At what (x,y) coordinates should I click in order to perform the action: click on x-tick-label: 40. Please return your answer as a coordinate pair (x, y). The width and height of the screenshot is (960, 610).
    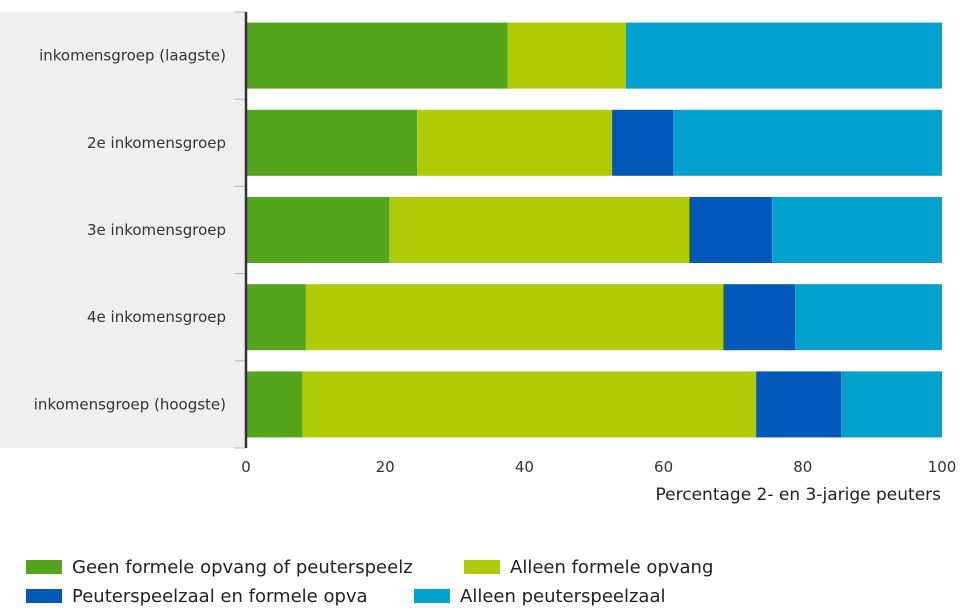
    Looking at the image, I should click on (524, 467).